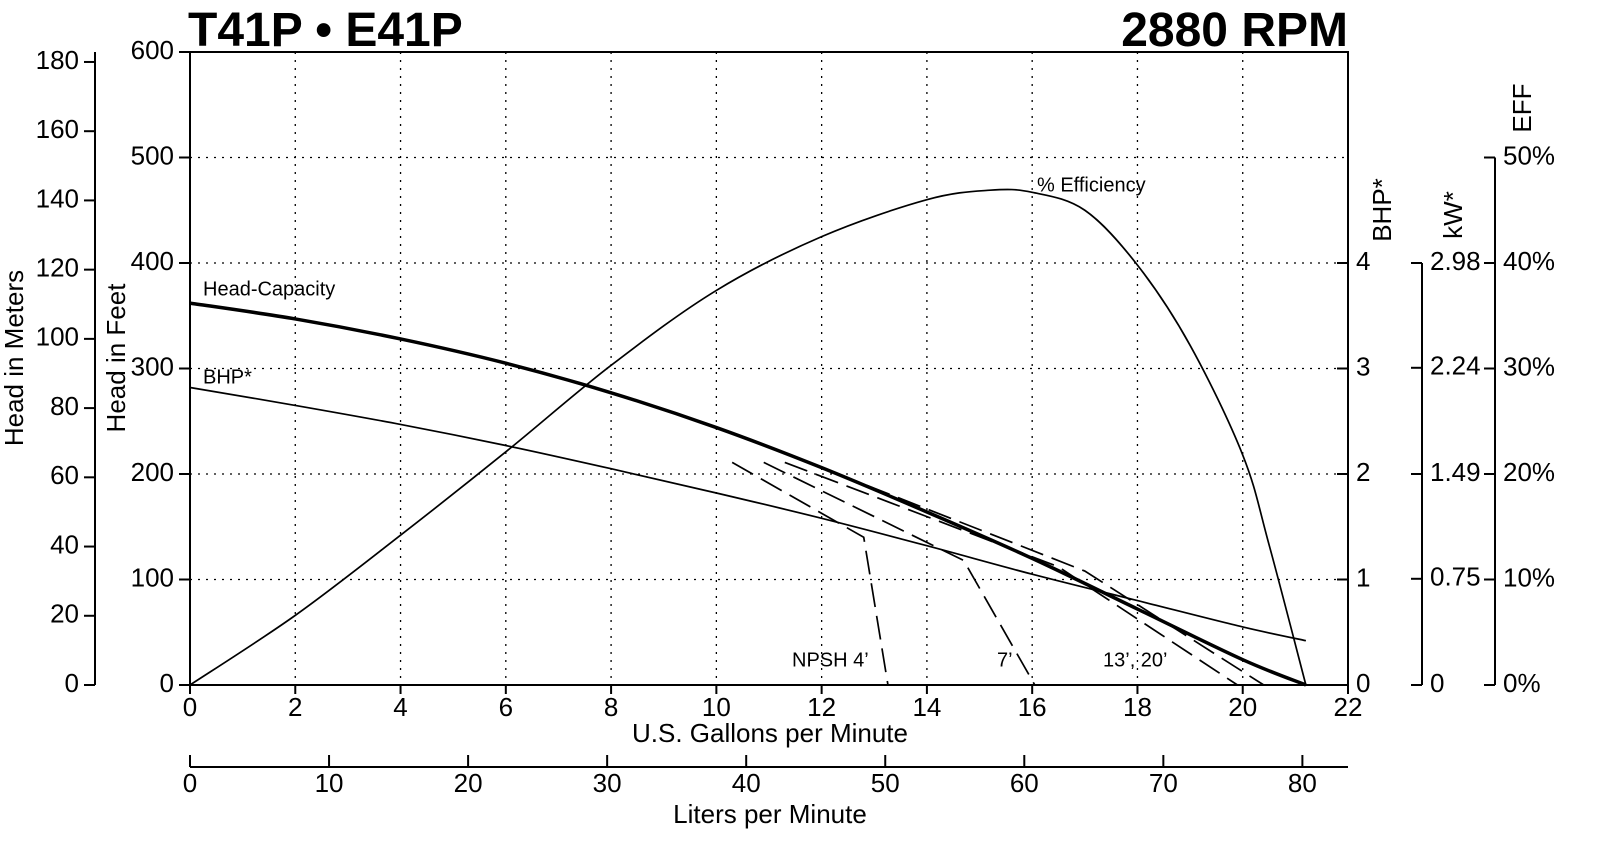  What do you see at coordinates (830, 660) in the screenshot?
I see `curve-label: NPSH 4’` at bounding box center [830, 660].